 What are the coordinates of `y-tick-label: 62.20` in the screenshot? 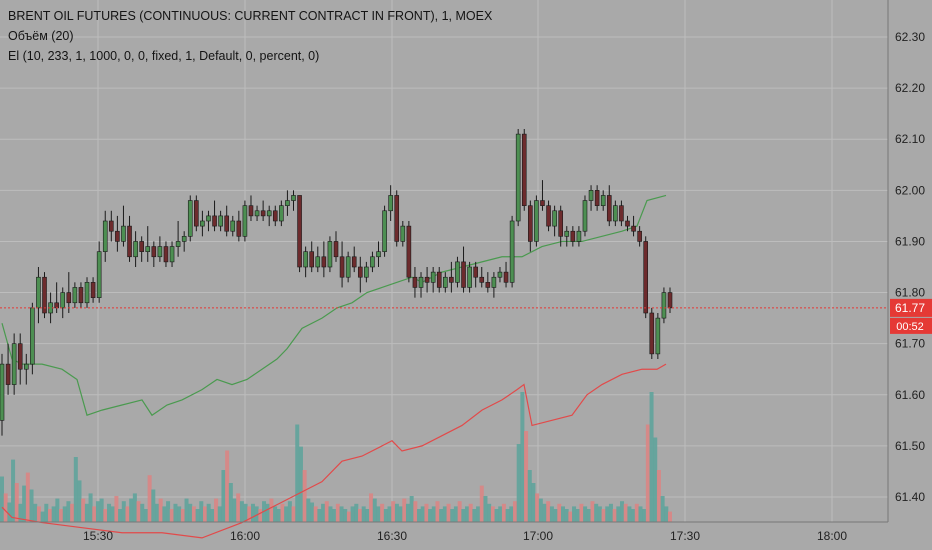 It's located at (910, 88).